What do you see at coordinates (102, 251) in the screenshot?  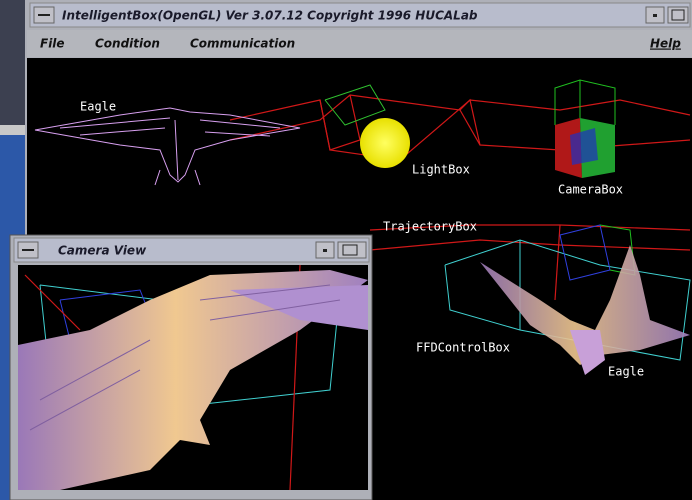 I see `camera-window-title: Camera View` at bounding box center [102, 251].